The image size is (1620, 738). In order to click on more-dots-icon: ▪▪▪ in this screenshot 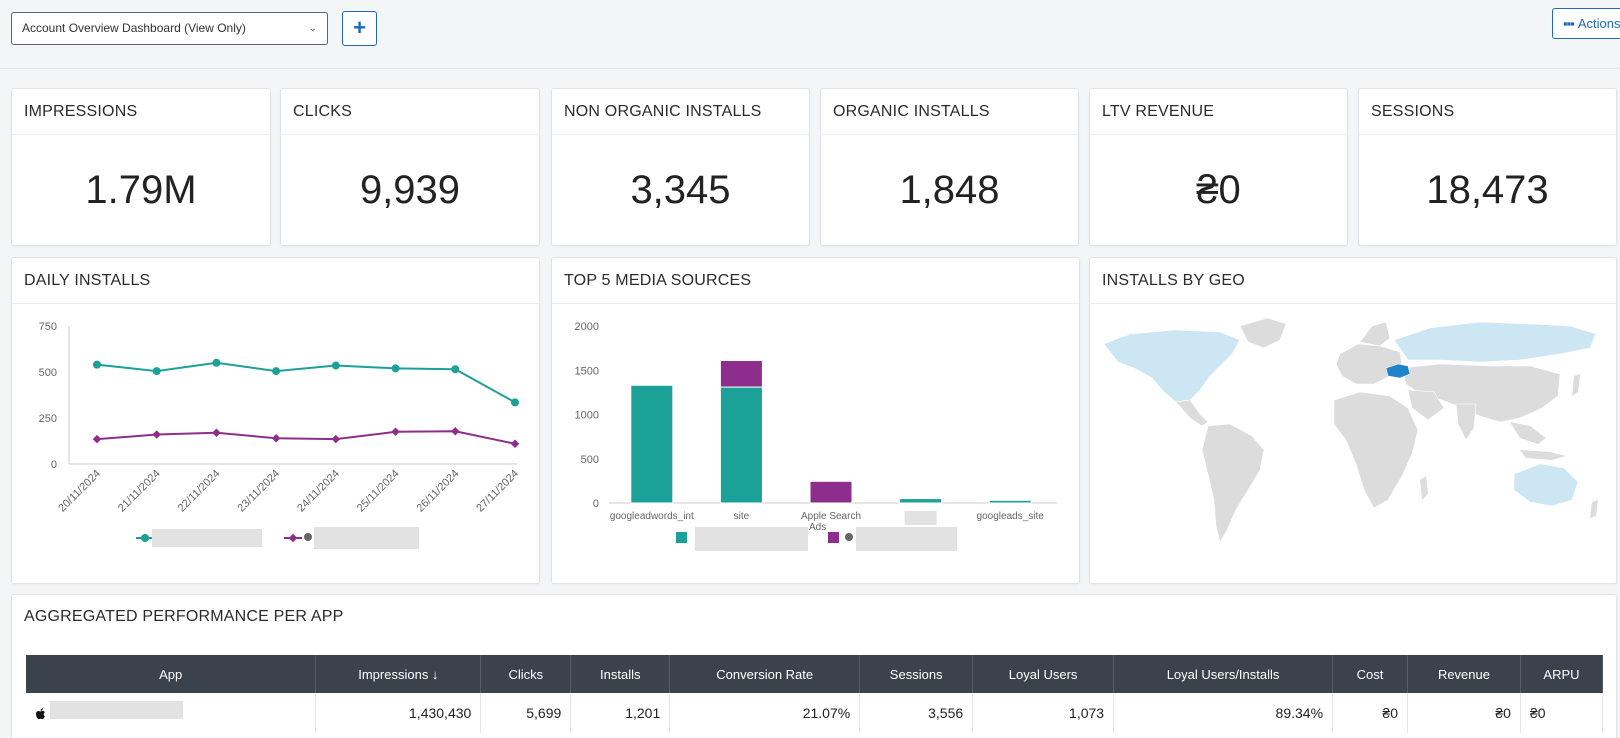, I will do `click(1569, 23)`.